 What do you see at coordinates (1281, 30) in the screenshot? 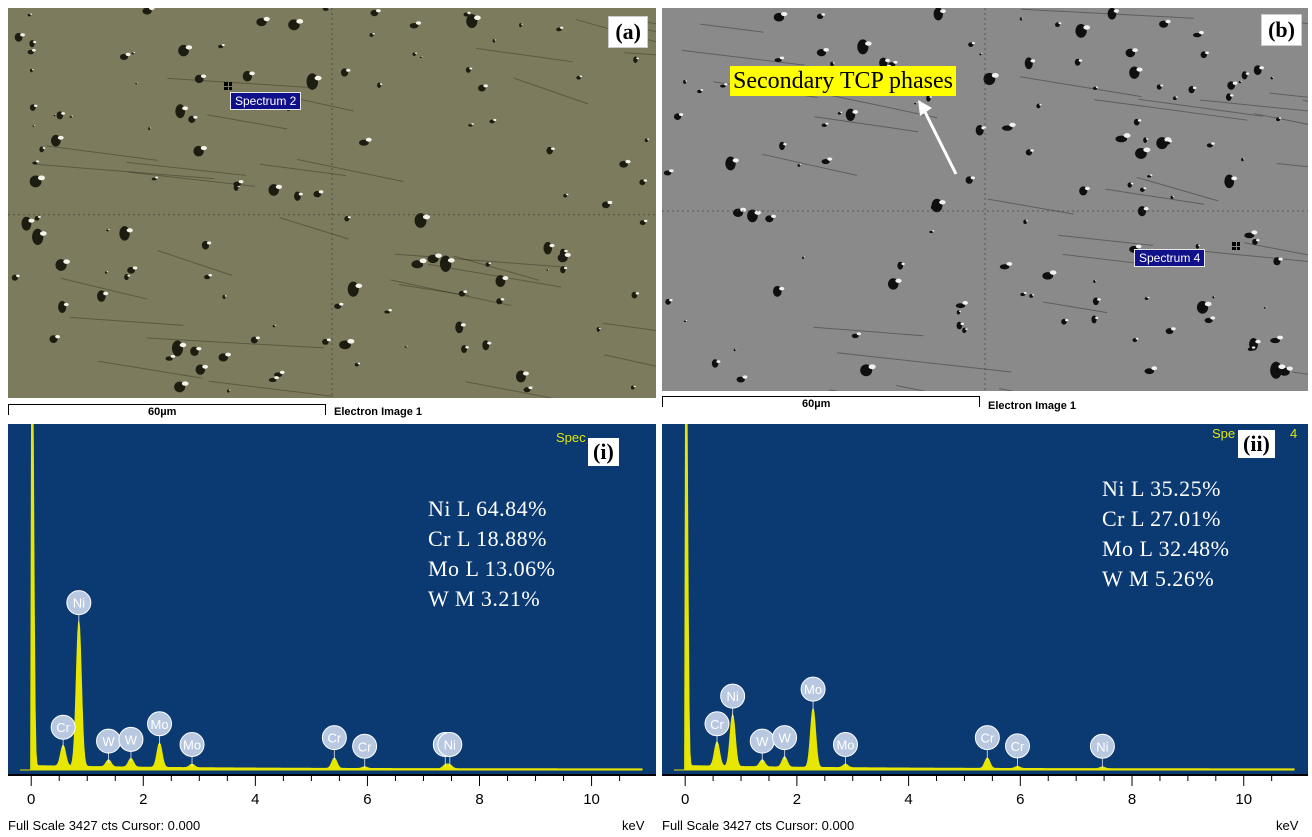
I see `panel-label-b: (b)` at bounding box center [1281, 30].